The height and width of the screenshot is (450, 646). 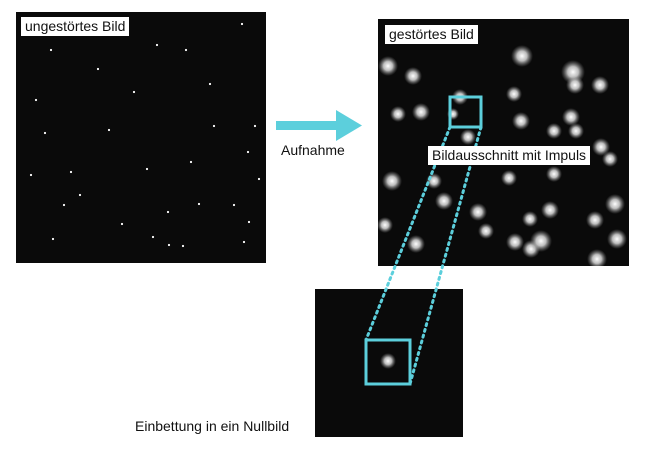 What do you see at coordinates (445, 255) in the screenshot?
I see `connector-right` at bounding box center [445, 255].